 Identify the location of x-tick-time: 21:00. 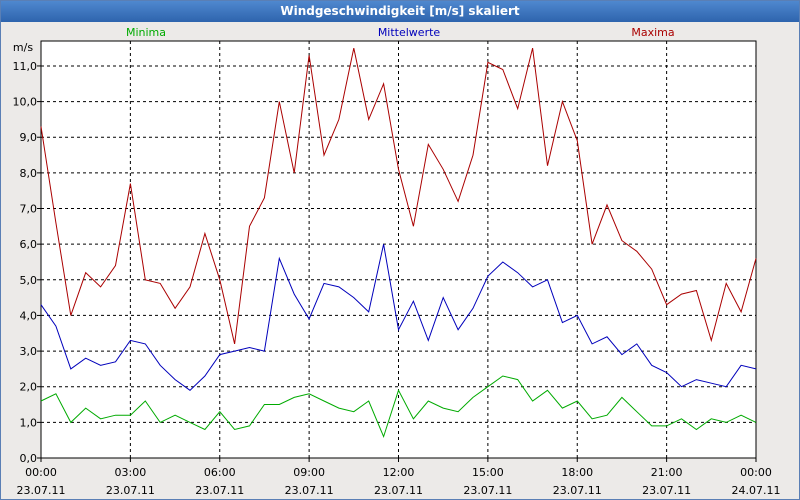
(667, 472).